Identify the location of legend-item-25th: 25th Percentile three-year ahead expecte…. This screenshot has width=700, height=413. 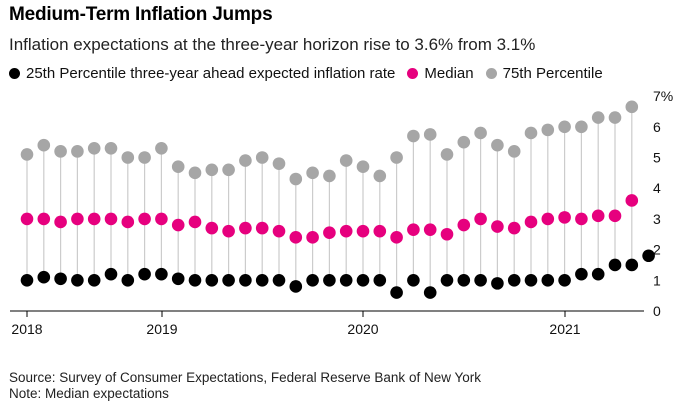
(202, 73).